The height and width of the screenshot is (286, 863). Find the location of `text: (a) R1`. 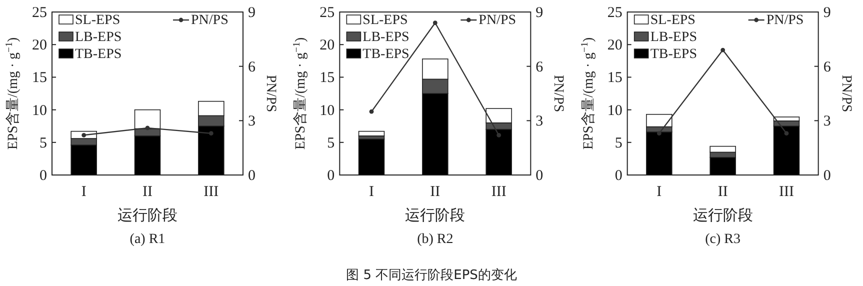

text: (a) R1 is located at coordinates (148, 239).